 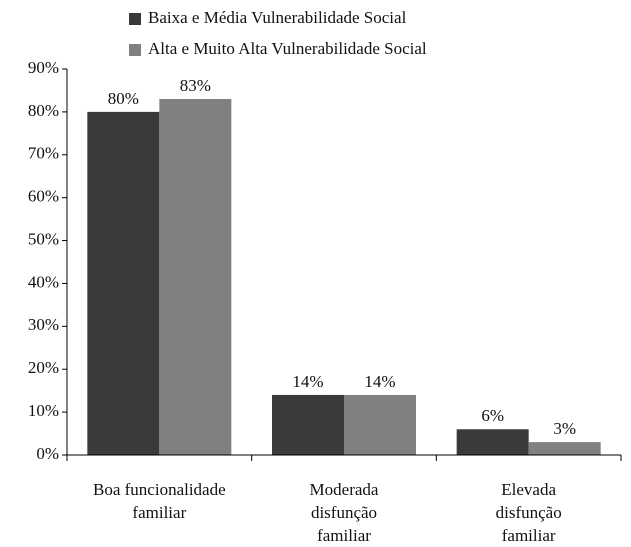 I want to click on data-label: 6%, so click(x=492, y=415).